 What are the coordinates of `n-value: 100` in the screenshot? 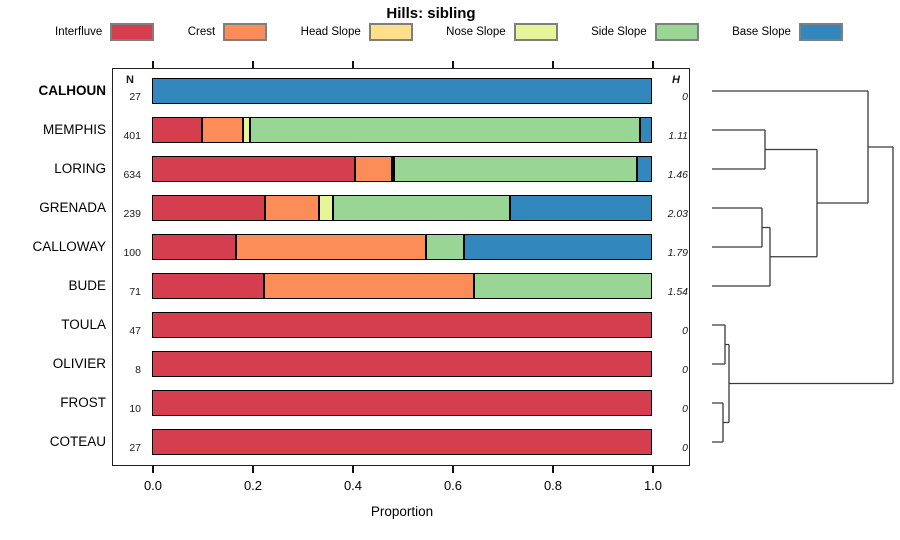 It's located at (132, 253).